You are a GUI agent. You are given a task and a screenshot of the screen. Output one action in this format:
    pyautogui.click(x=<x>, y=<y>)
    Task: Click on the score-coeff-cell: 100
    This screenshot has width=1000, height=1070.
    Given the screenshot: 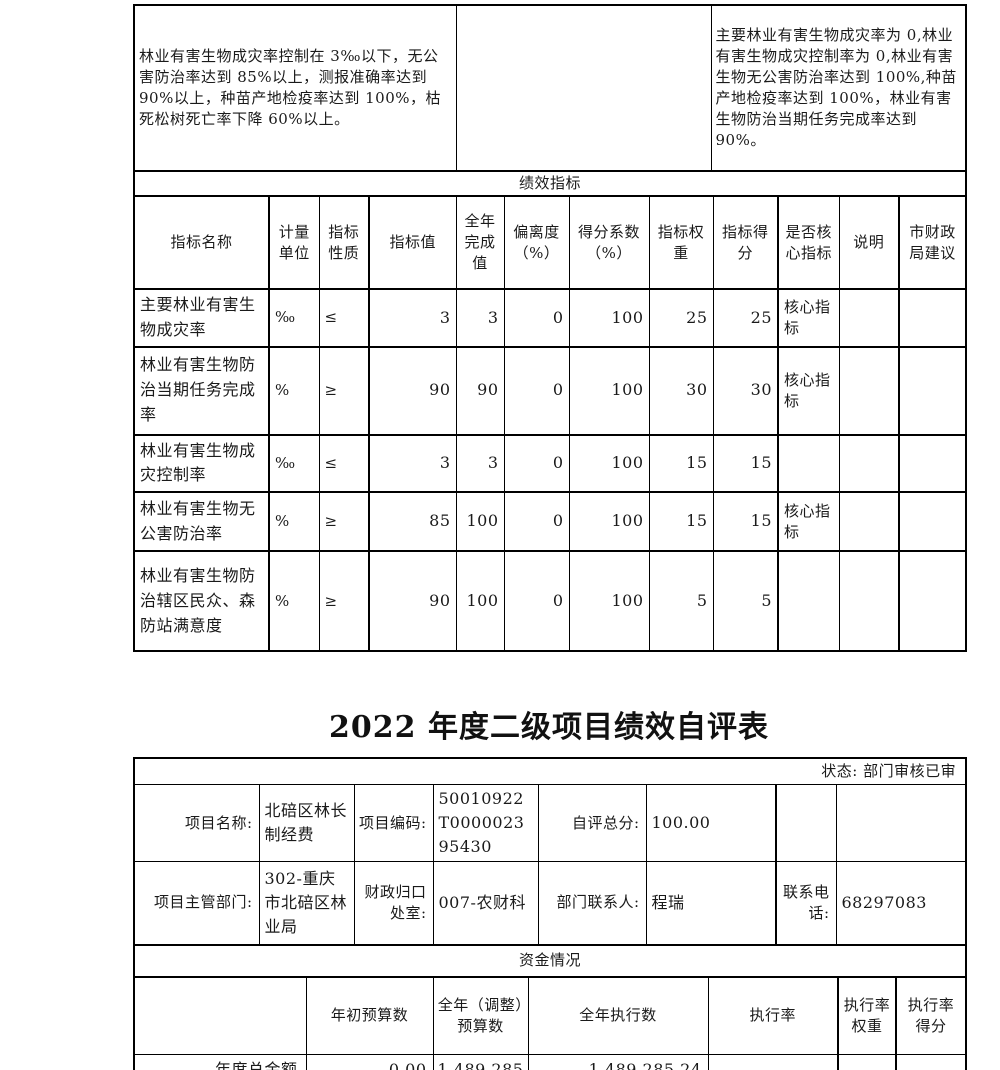 What is the action you would take?
    pyautogui.click(x=609, y=521)
    